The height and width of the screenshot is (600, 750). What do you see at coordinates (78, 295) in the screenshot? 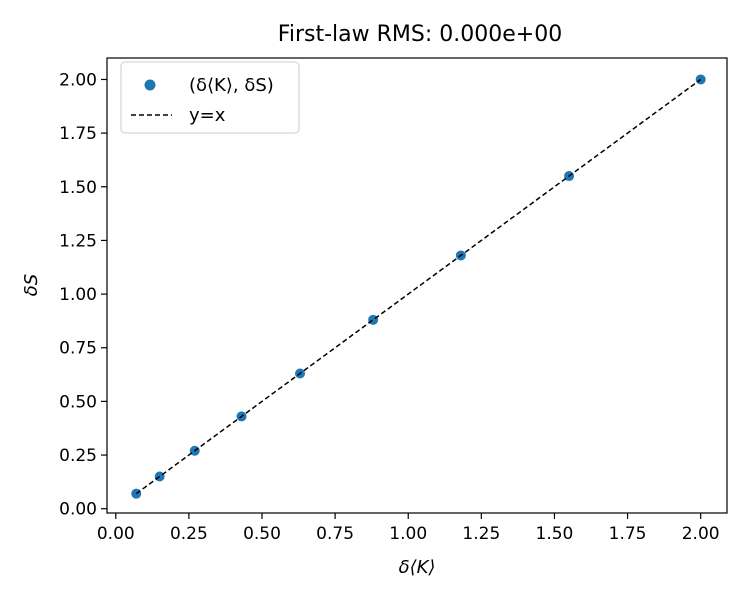
I see `y-tick-label: 1.00` at bounding box center [78, 295].